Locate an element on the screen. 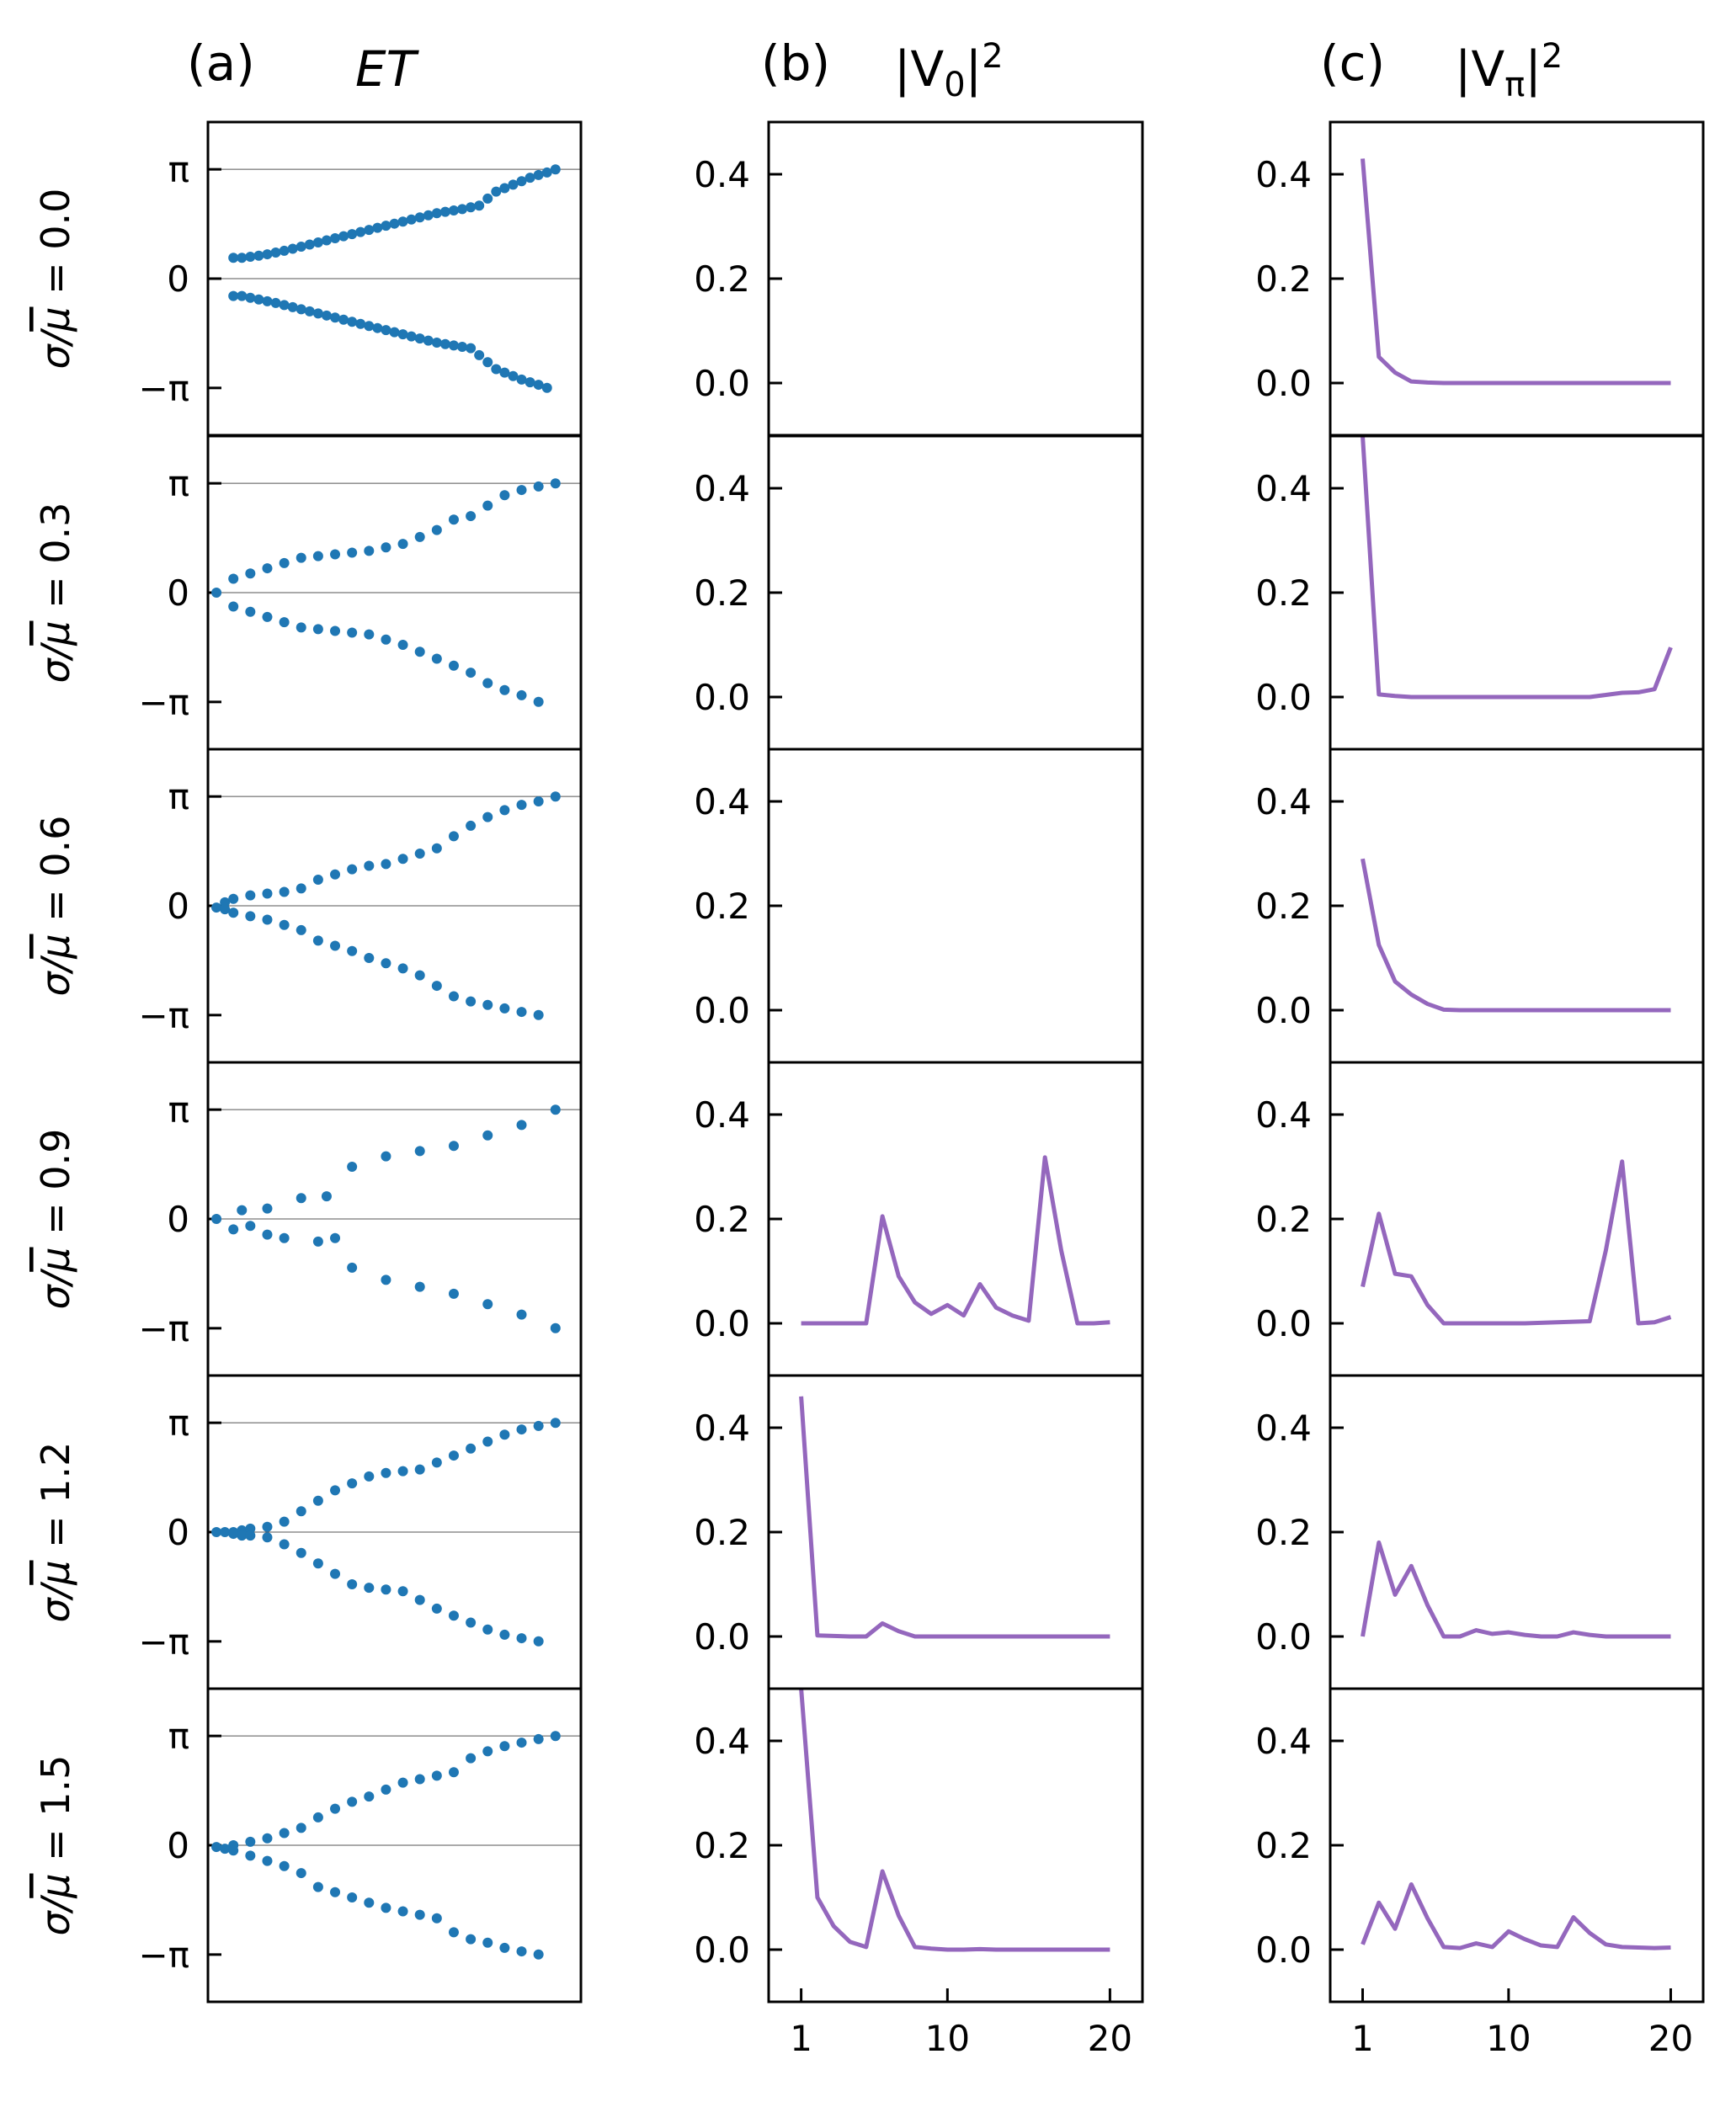  row-label: σ/μ = 0.0 is located at coordinates (55, 279).